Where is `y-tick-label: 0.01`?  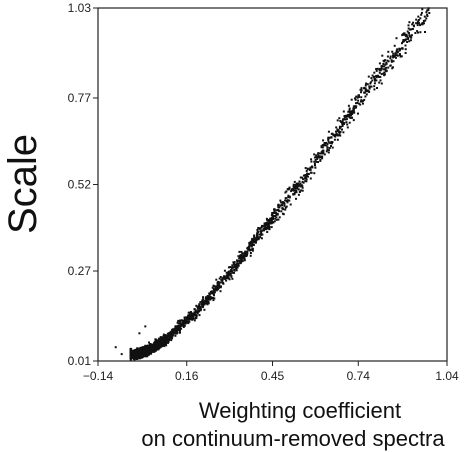 y-tick-label: 0.01 is located at coordinates (80, 361).